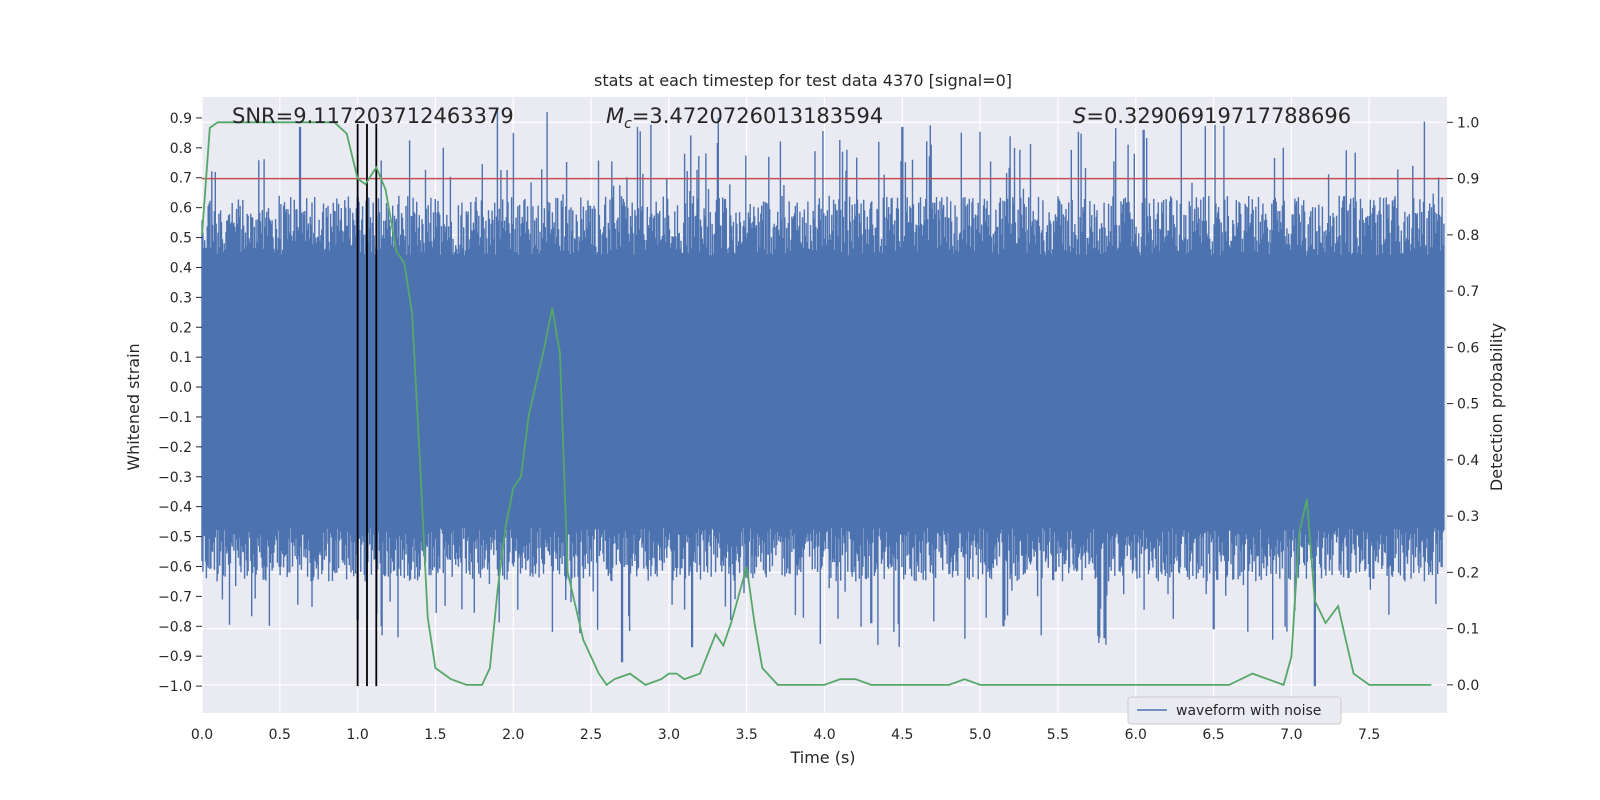 The height and width of the screenshot is (800, 1600). What do you see at coordinates (1468, 461) in the screenshot?
I see `y-right-tick-label: 0.4` at bounding box center [1468, 461].